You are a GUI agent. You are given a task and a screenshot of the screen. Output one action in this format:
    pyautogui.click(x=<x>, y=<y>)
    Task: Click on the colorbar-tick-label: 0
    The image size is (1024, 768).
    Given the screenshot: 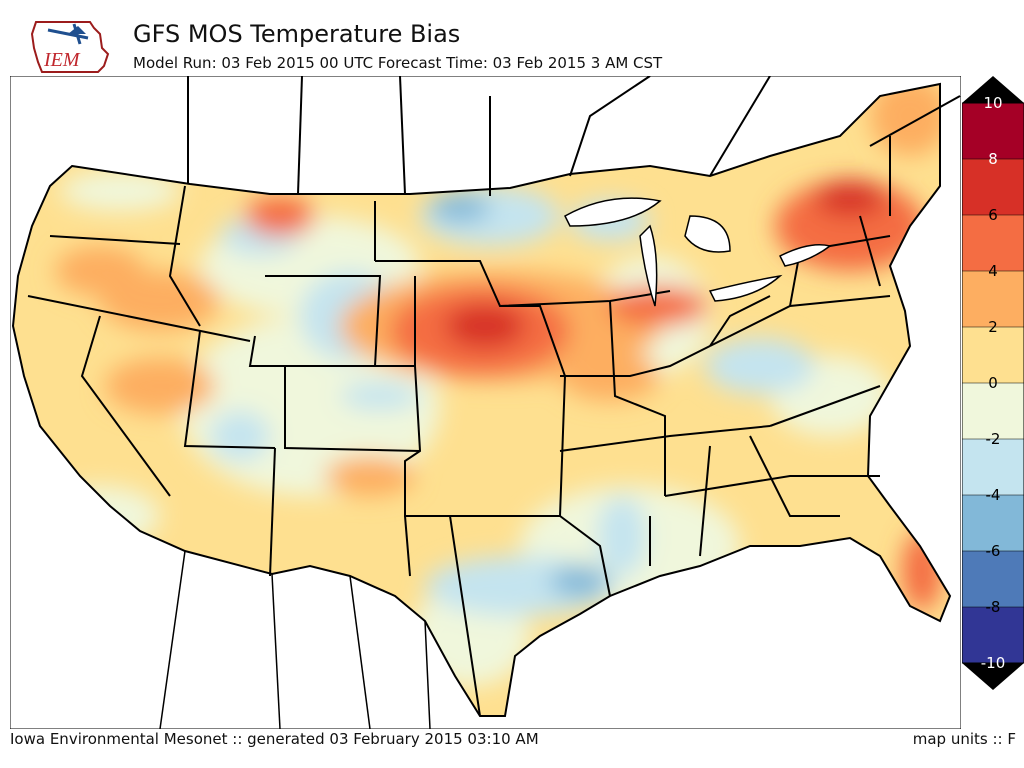 What is the action you would take?
    pyautogui.click(x=993, y=383)
    